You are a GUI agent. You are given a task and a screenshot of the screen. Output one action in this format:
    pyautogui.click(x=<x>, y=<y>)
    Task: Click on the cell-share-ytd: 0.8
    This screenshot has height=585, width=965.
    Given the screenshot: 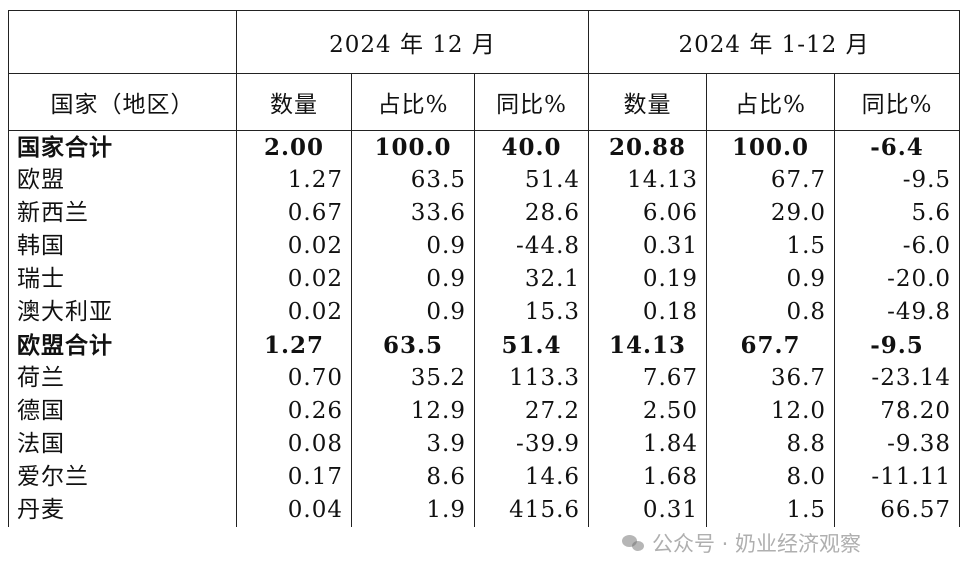 What is the action you would take?
    pyautogui.click(x=771, y=312)
    